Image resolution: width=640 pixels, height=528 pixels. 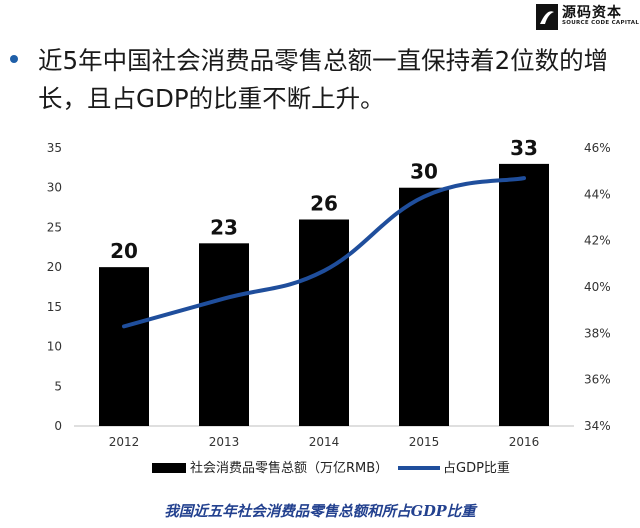 I want to click on x-axis: 2012 2013 2014 2015 2016, so click(x=324, y=442).